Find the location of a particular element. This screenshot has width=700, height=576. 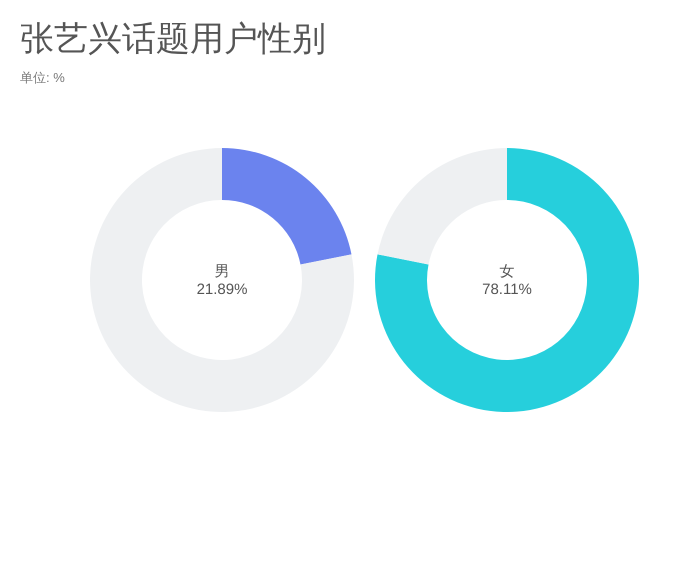

slice-label: 女 is located at coordinates (507, 271).